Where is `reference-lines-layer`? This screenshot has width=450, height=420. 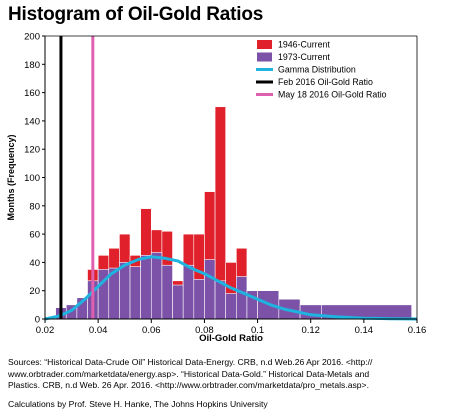
reference-lines-layer is located at coordinates (77, 177).